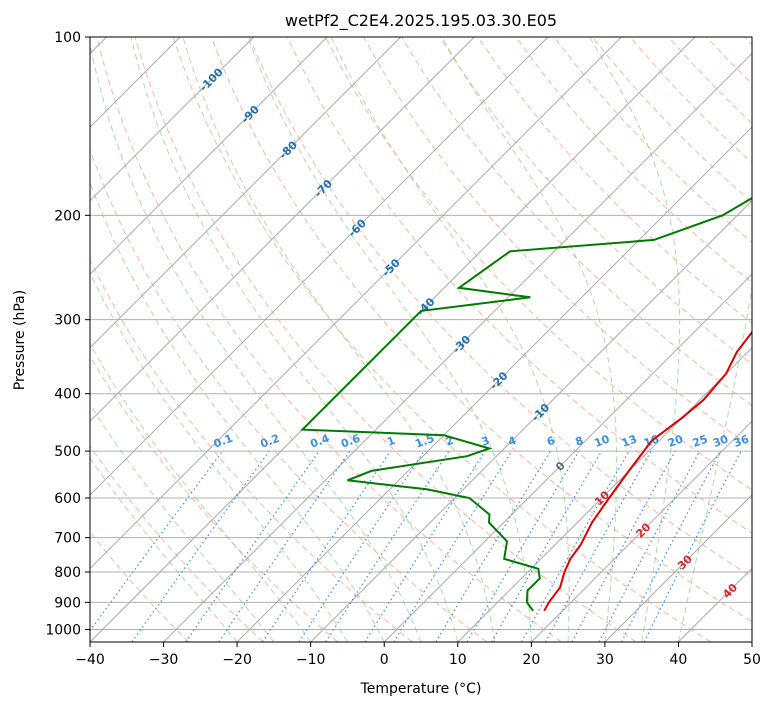 The image size is (775, 708). What do you see at coordinates (63, 630) in the screenshot?
I see `y-tick-label: 1000` at bounding box center [63, 630].